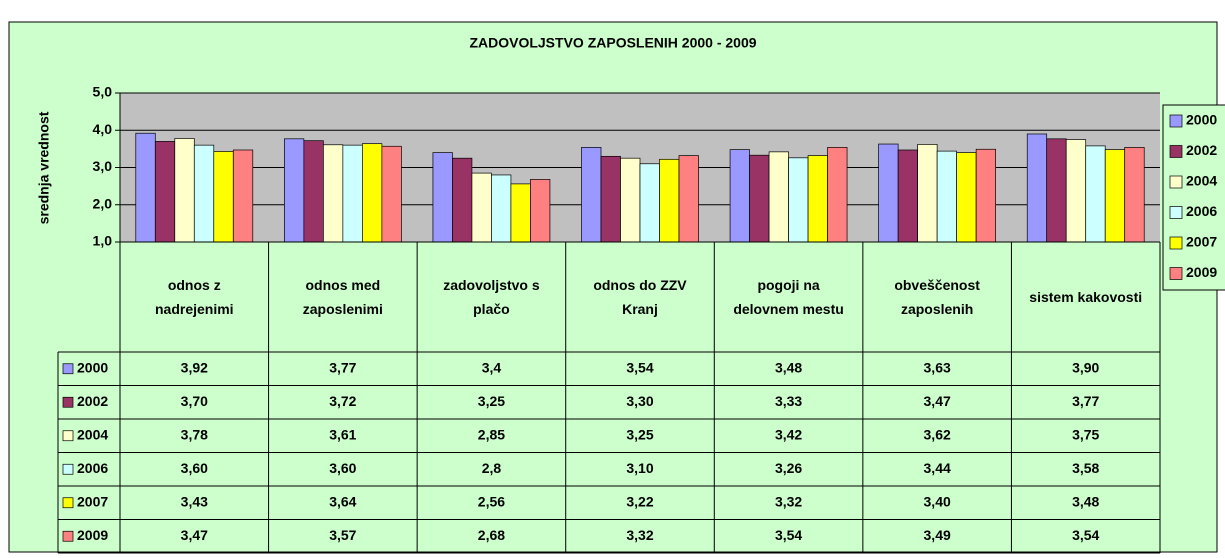 The height and width of the screenshot is (558, 1225). Describe the element at coordinates (92, 367) in the screenshot. I see `series-label: 2000` at that location.